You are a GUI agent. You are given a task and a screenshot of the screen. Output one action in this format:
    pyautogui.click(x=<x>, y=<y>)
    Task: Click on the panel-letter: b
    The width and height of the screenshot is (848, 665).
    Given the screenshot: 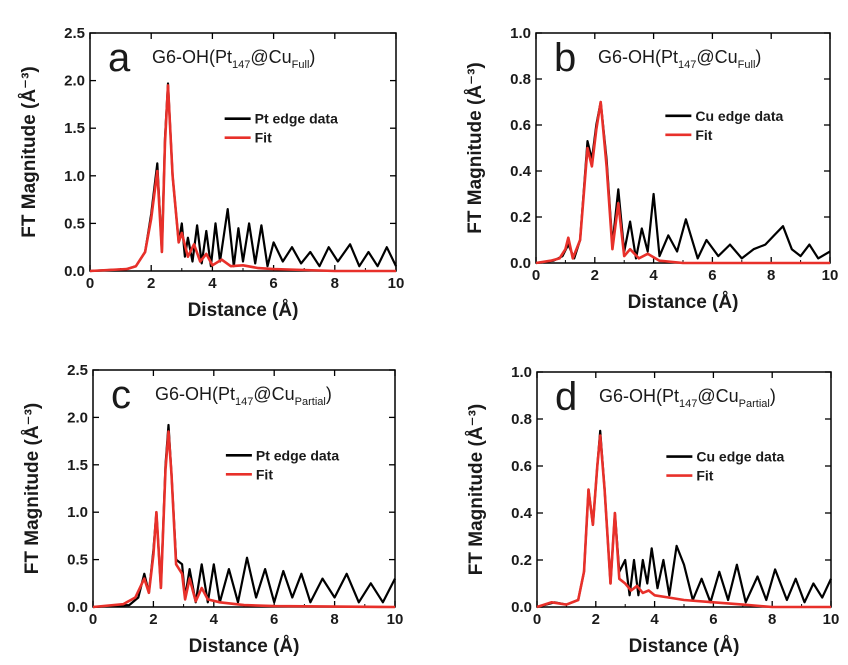 What is the action you would take?
    pyautogui.click(x=565, y=58)
    